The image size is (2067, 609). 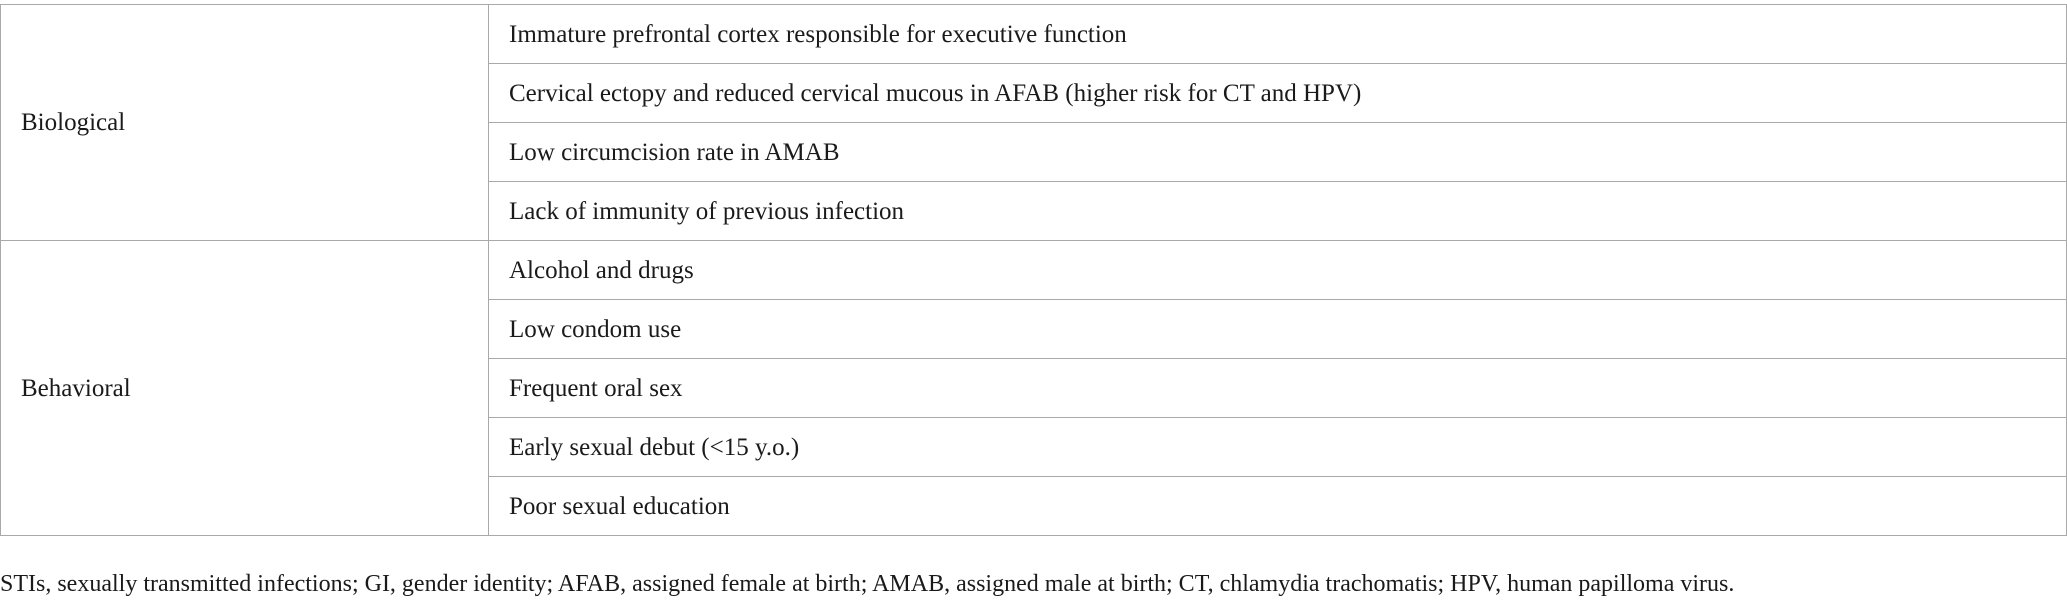 I want to click on category-cell-behavioral: Behavioral, so click(x=244, y=388).